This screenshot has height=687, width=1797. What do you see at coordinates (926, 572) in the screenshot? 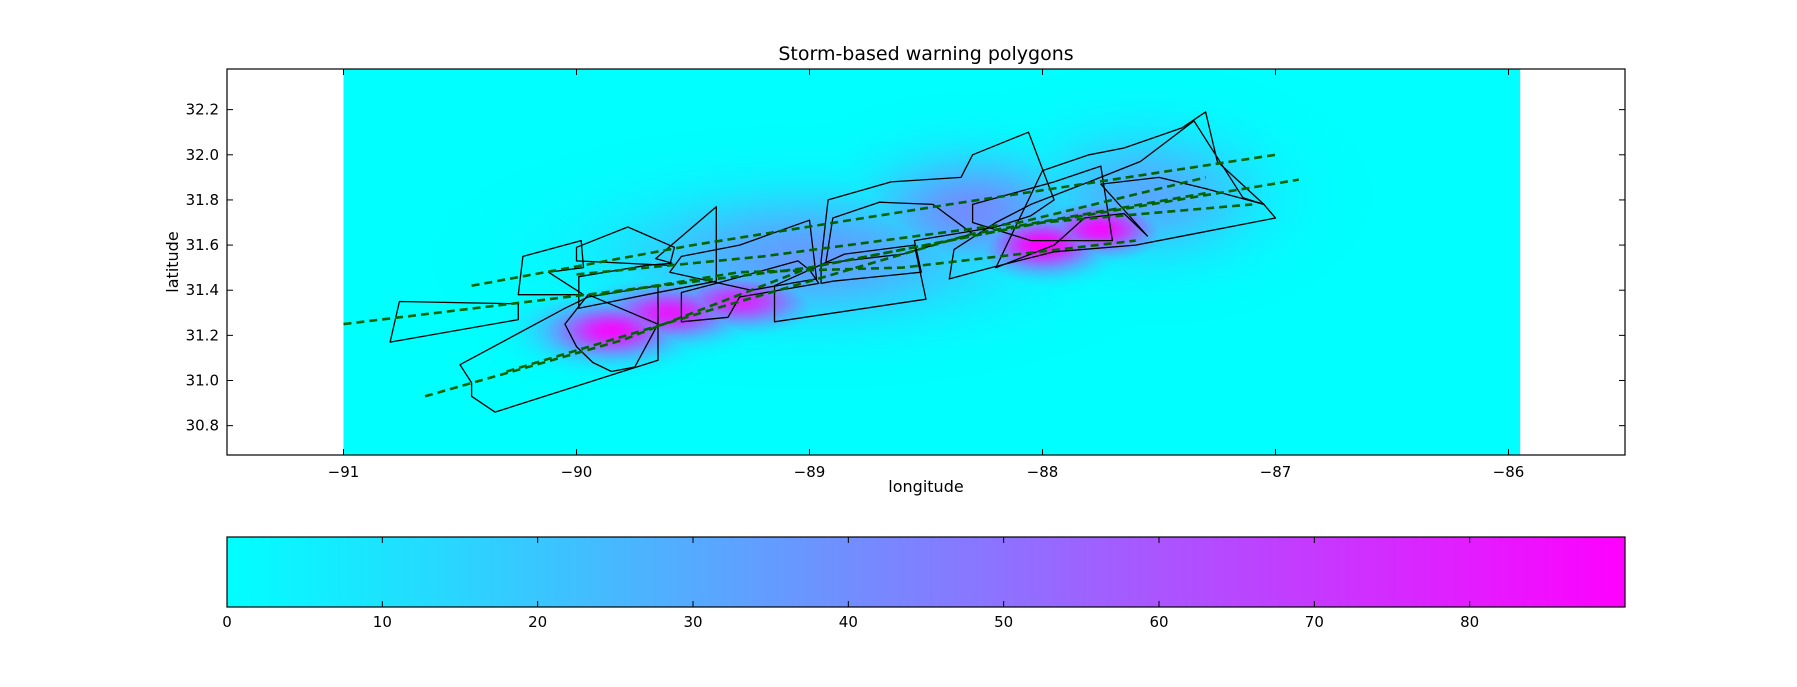
I see `colorbar-fill` at bounding box center [926, 572].